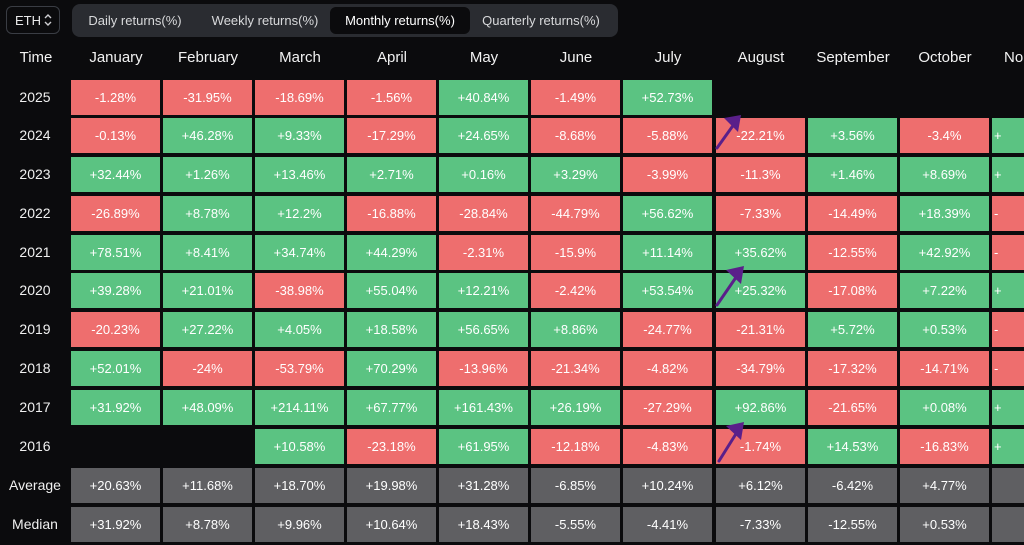  Describe the element at coordinates (852, 174) in the screenshot. I see `return-cell: +1.46%` at that location.